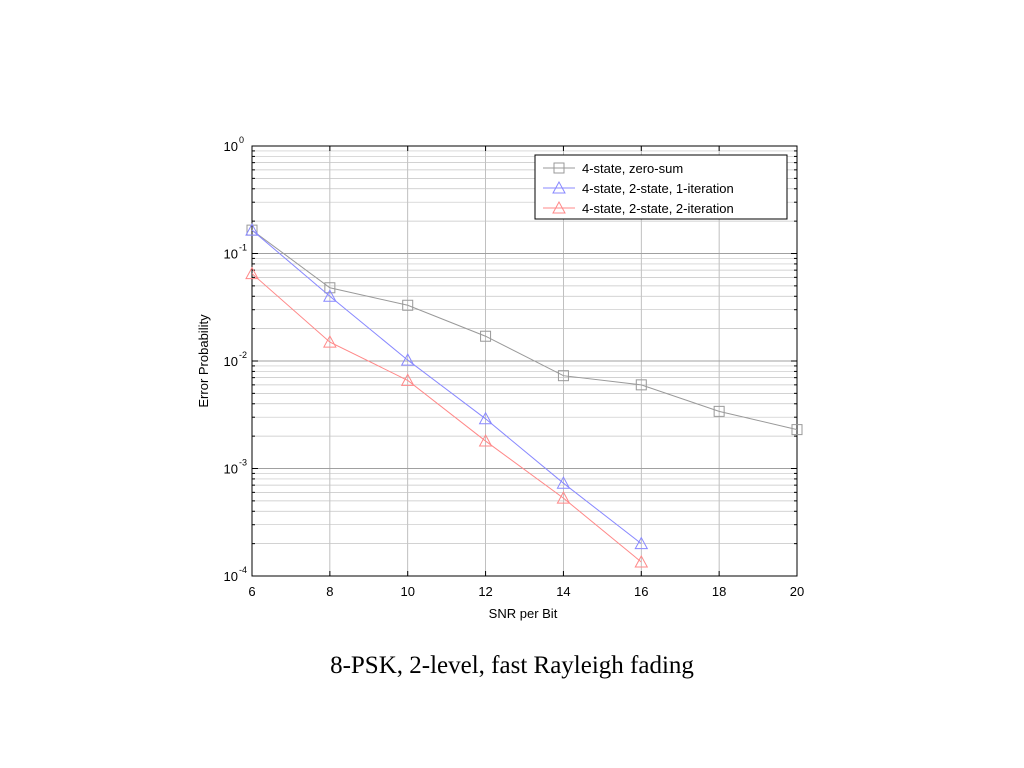 The width and height of the screenshot is (1024, 768). What do you see at coordinates (243, 355) in the screenshot?
I see `y-tick-exponent: -2` at bounding box center [243, 355].